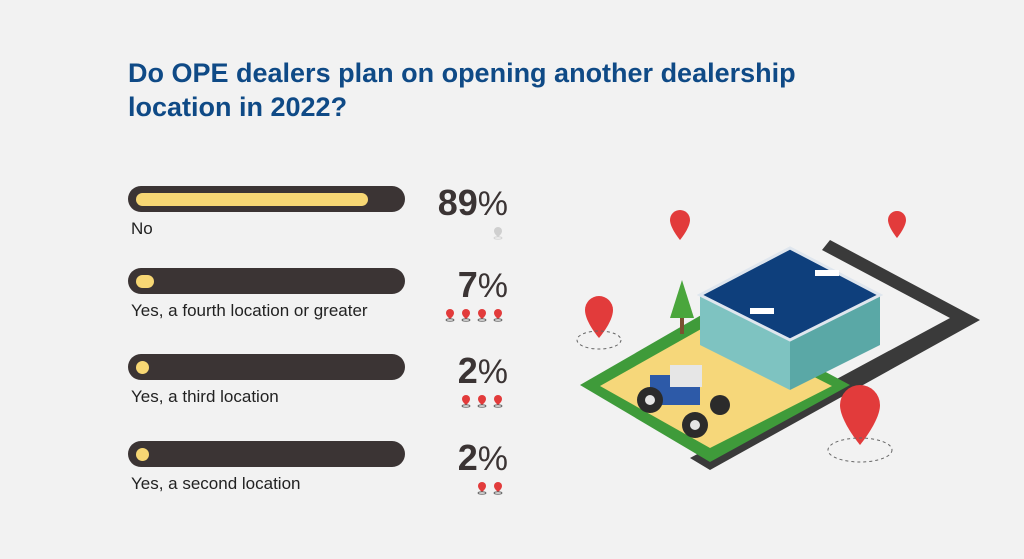 The height and width of the screenshot is (559, 1024). What do you see at coordinates (205, 396) in the screenshot?
I see `bar-label: Yes, a third location` at bounding box center [205, 396].